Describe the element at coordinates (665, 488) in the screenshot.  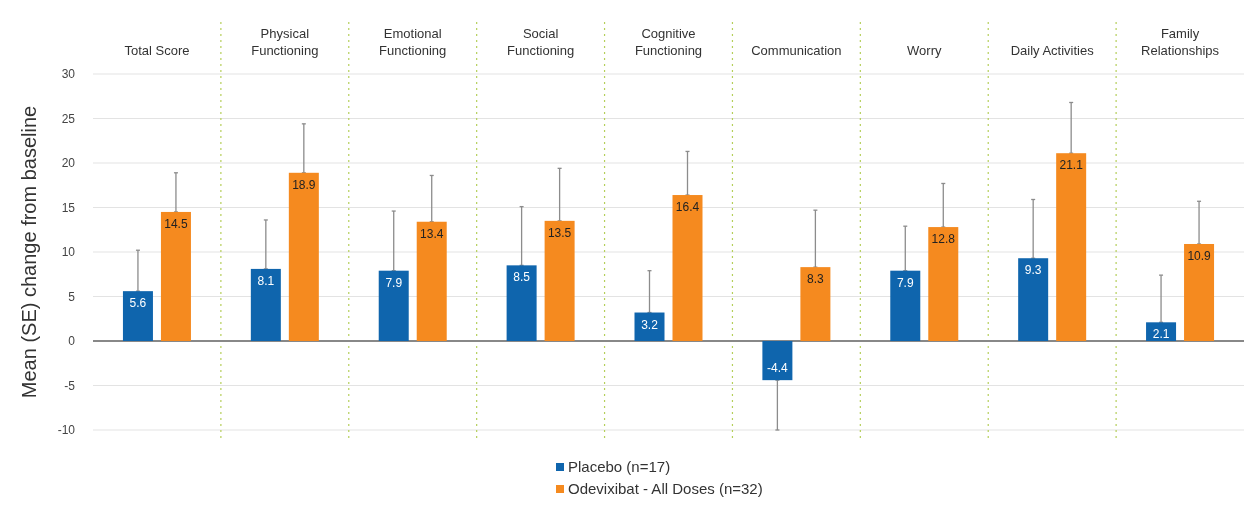
I see `legend-label: Odevixibat - All Doses (n=32)` at that location.